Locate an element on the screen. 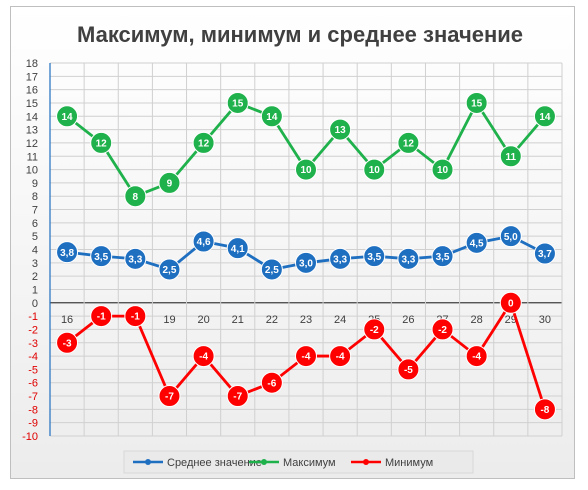  x-tick-label: 30 is located at coordinates (545, 320).